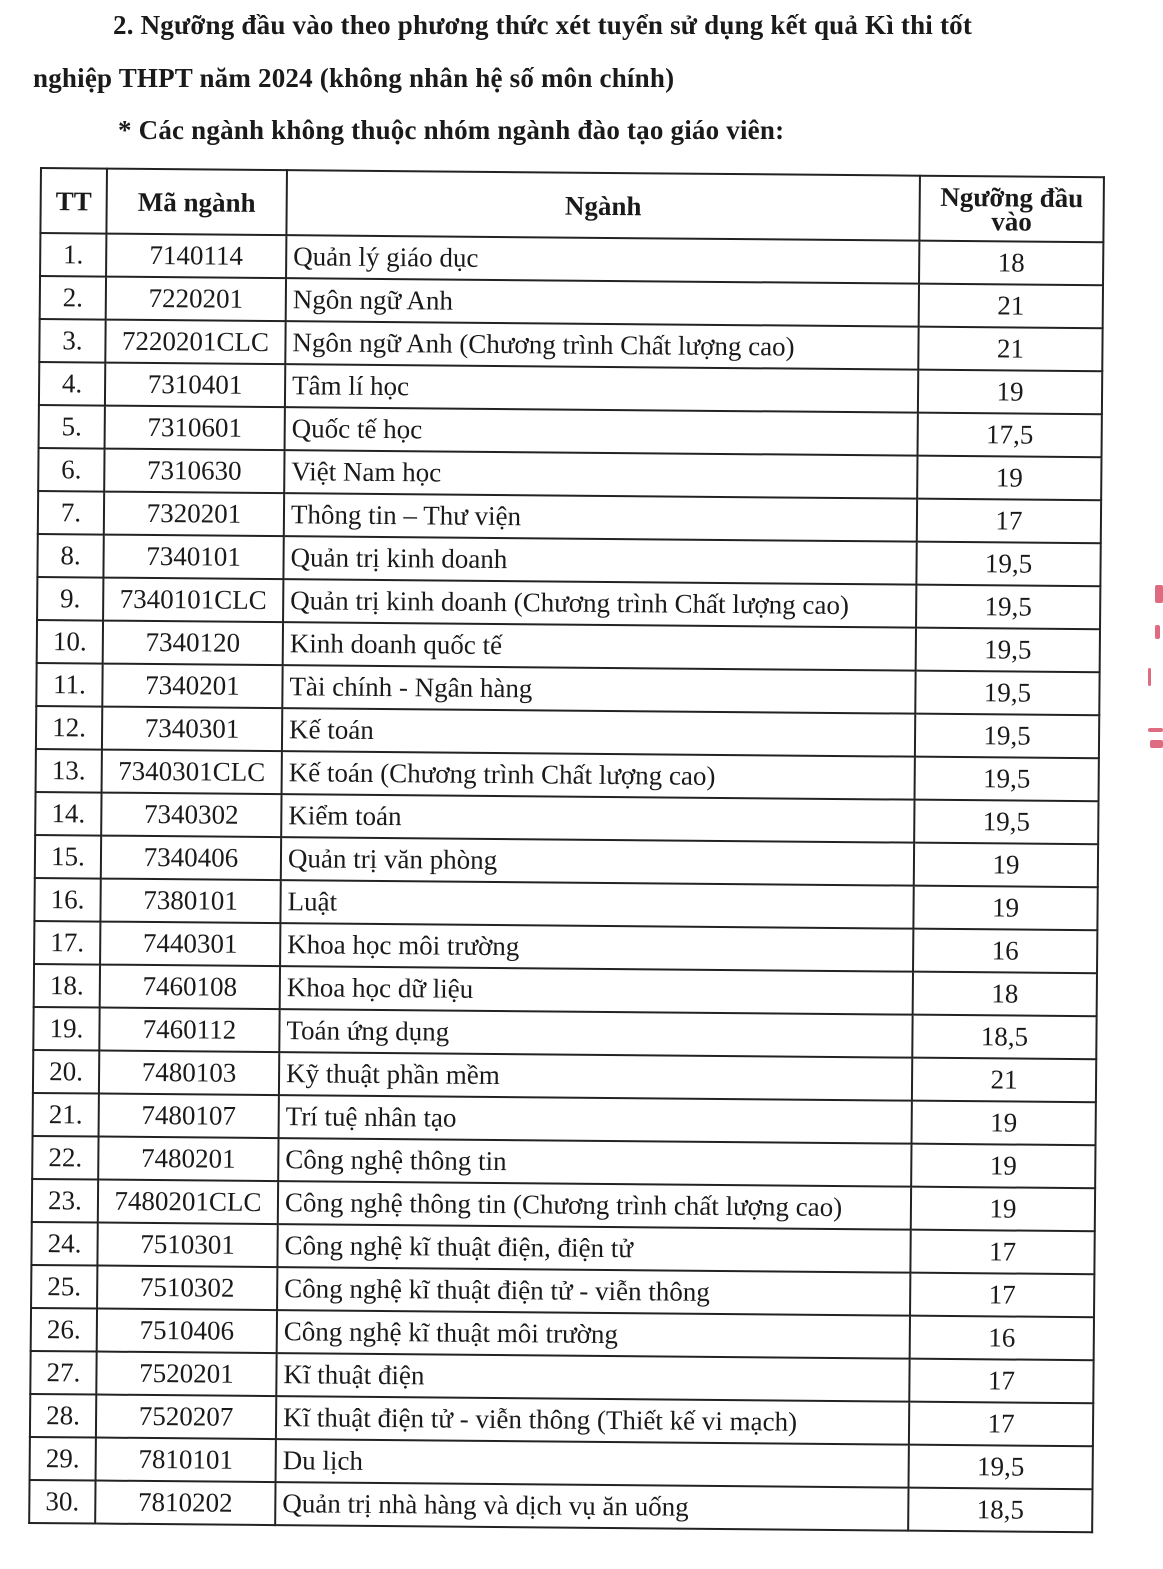  I want to click on table-header-row: TT Mã ngành Ngành Ngưỡng đầu vào, so click(572, 205).